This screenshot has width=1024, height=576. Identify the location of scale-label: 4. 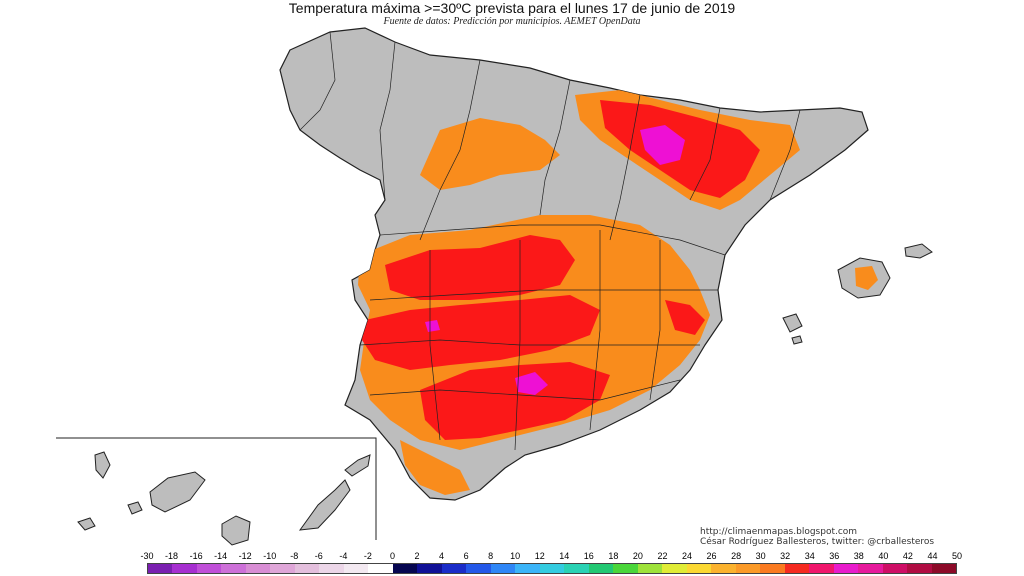
(442, 556).